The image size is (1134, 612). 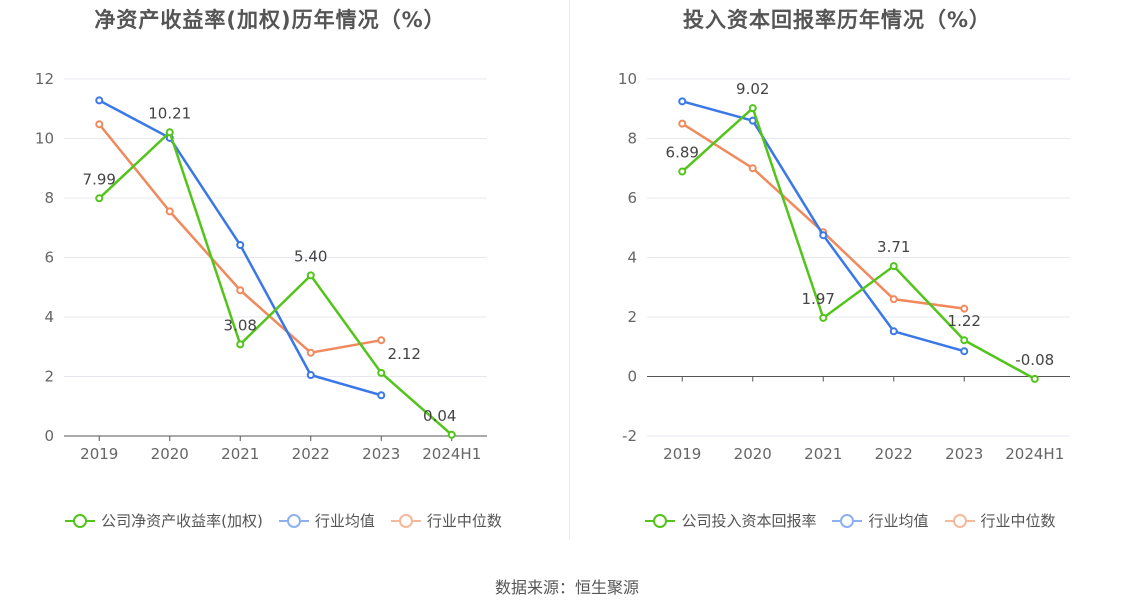 I want to click on data-label: 9.02, so click(x=752, y=89).